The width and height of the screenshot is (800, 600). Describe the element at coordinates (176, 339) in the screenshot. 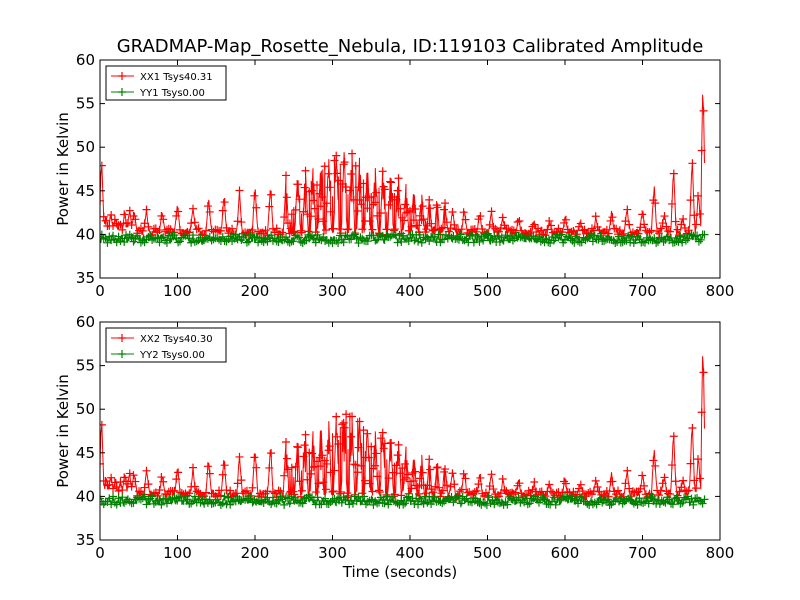

I see `legend-label: XX2 Tsys40.30` at that location.